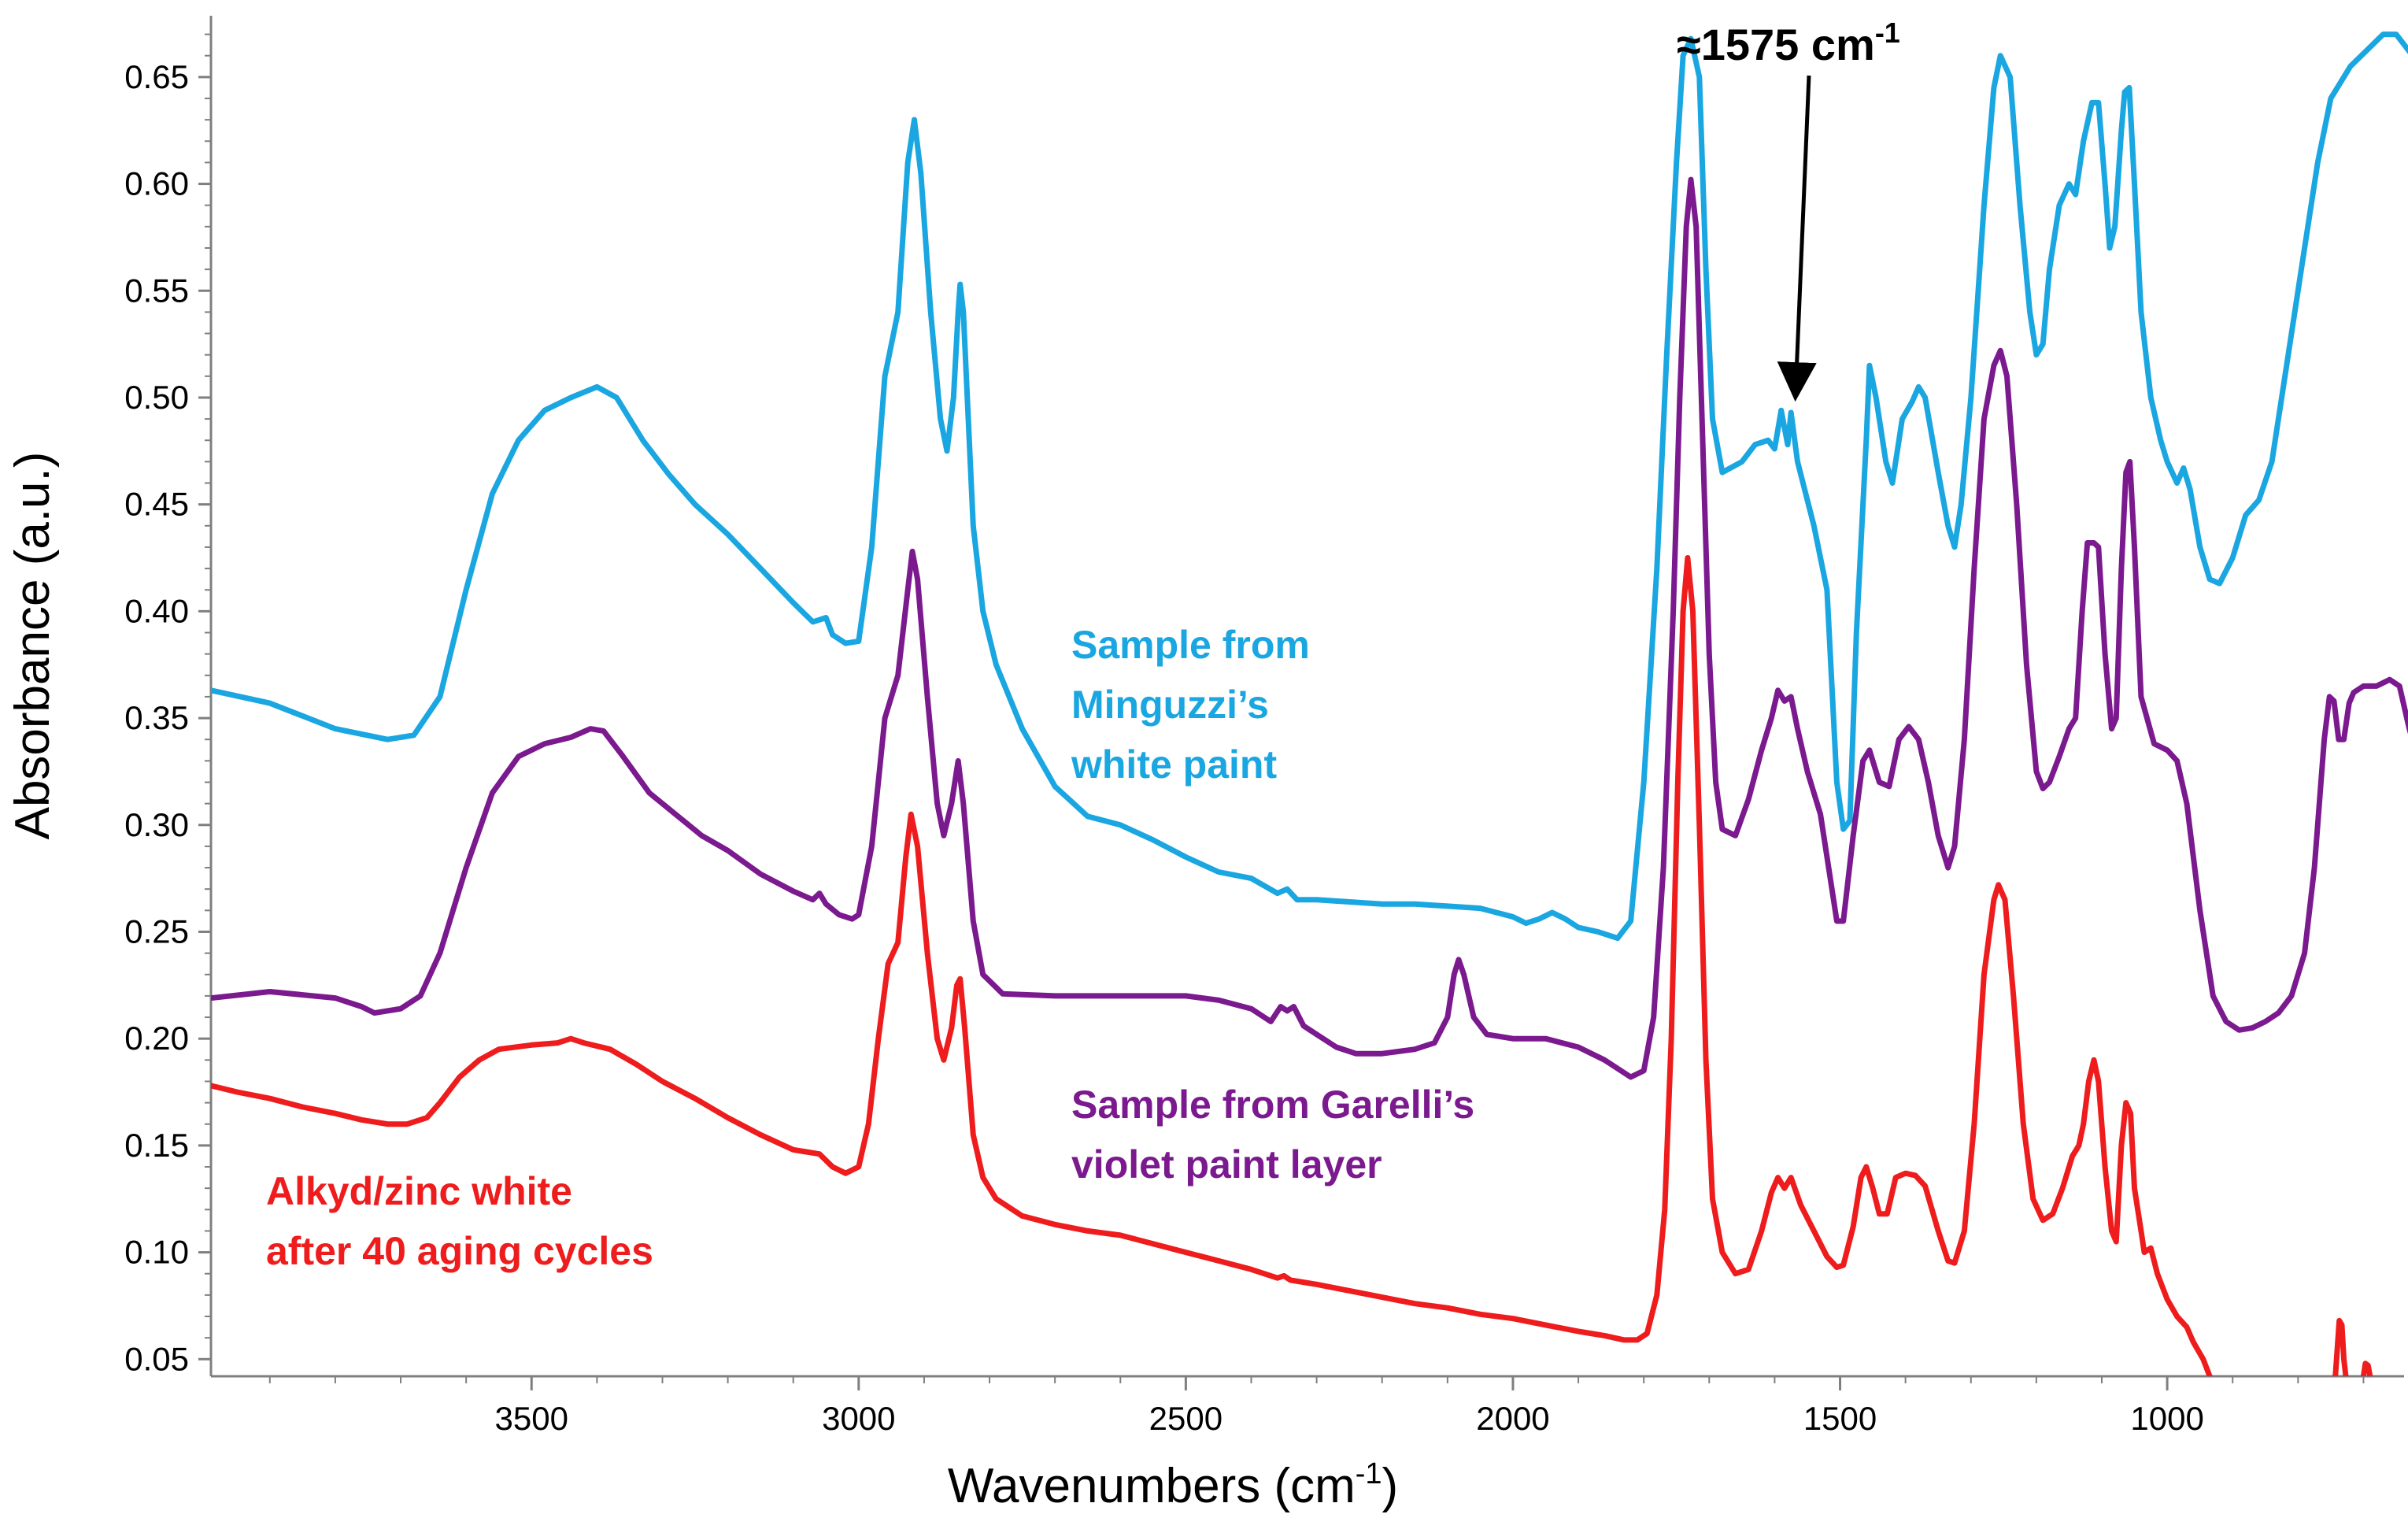 This screenshot has height=1529, width=2408. What do you see at coordinates (1170, 705) in the screenshot?
I see `series-label-0-line-1: Minguzzi’s` at bounding box center [1170, 705].